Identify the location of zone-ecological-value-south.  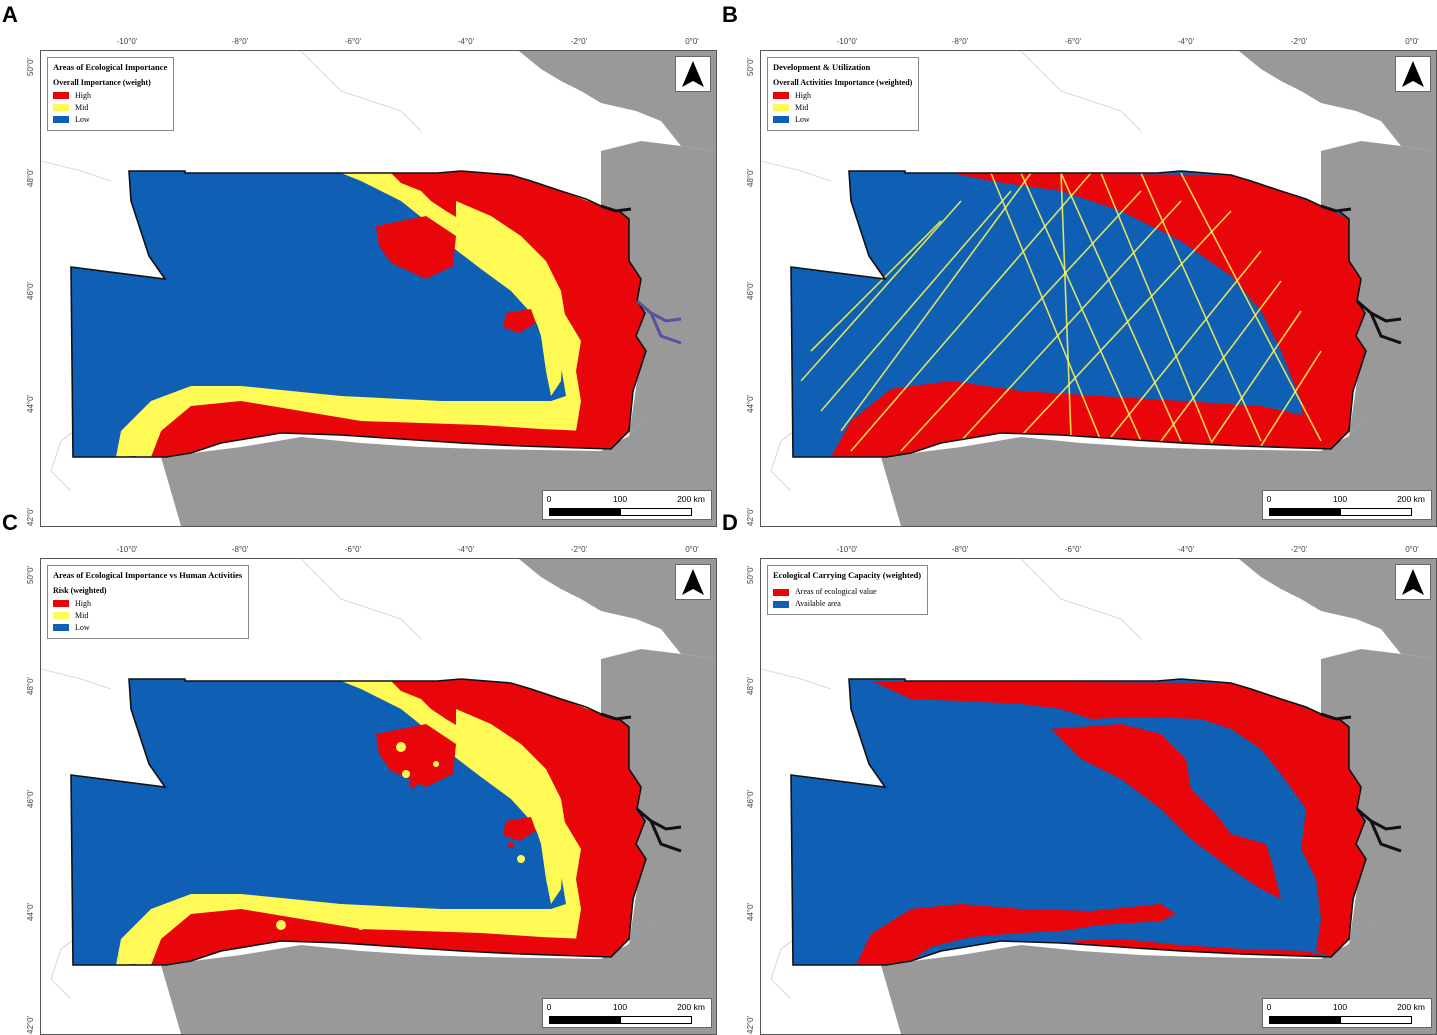
(1016, 934).